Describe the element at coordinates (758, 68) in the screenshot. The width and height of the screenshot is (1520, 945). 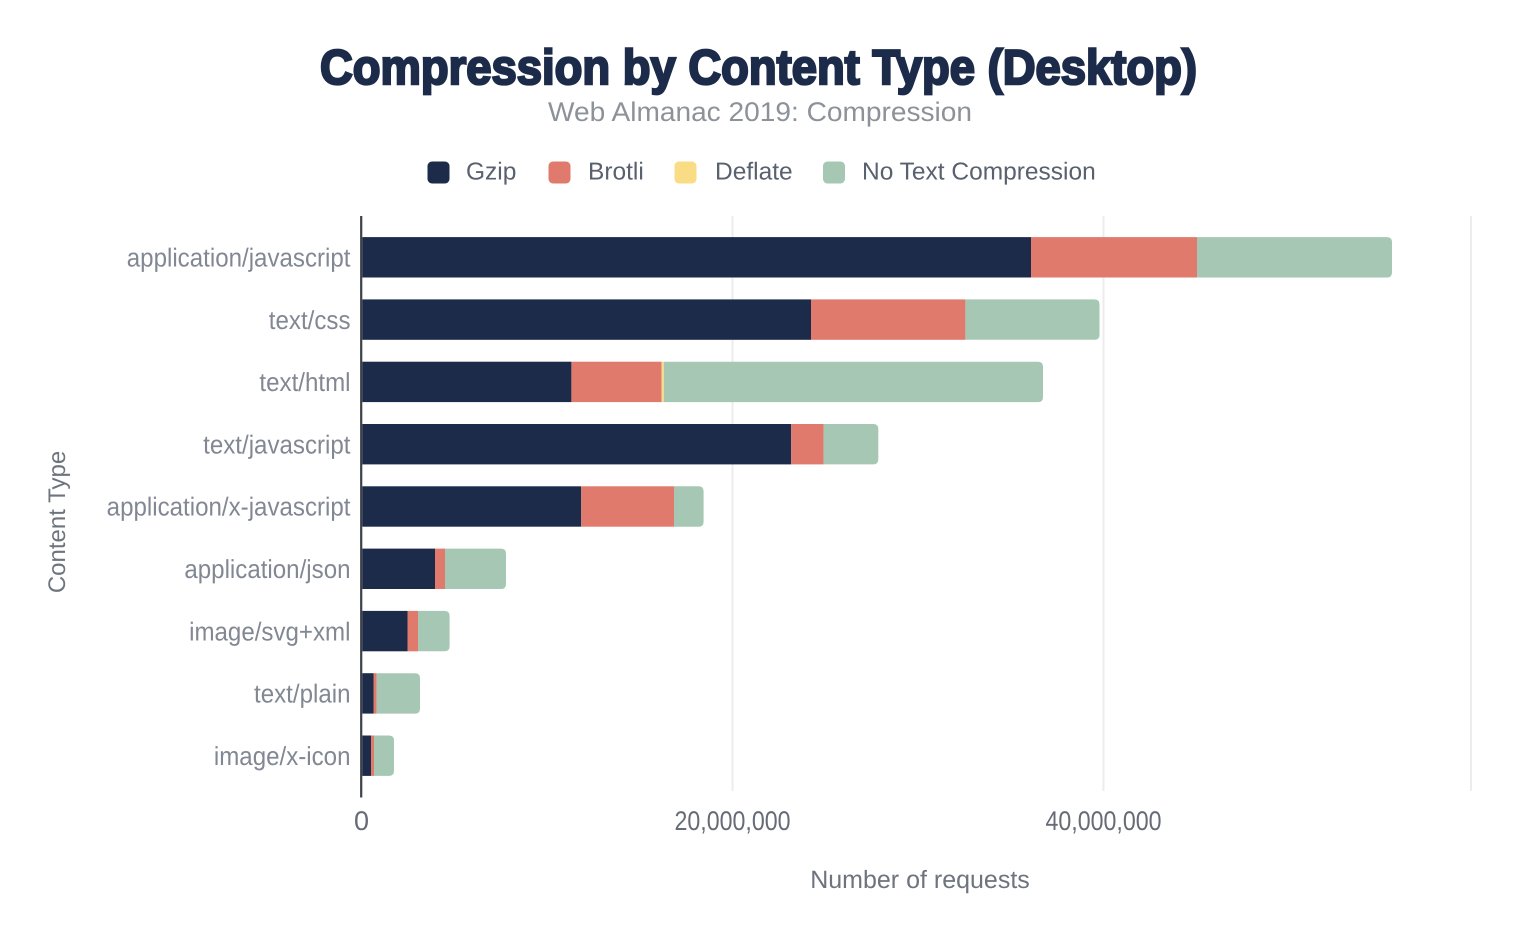
I see `svg-text:Compression by Content Type (D: Compression by Content Type (Desktop)` at that location.